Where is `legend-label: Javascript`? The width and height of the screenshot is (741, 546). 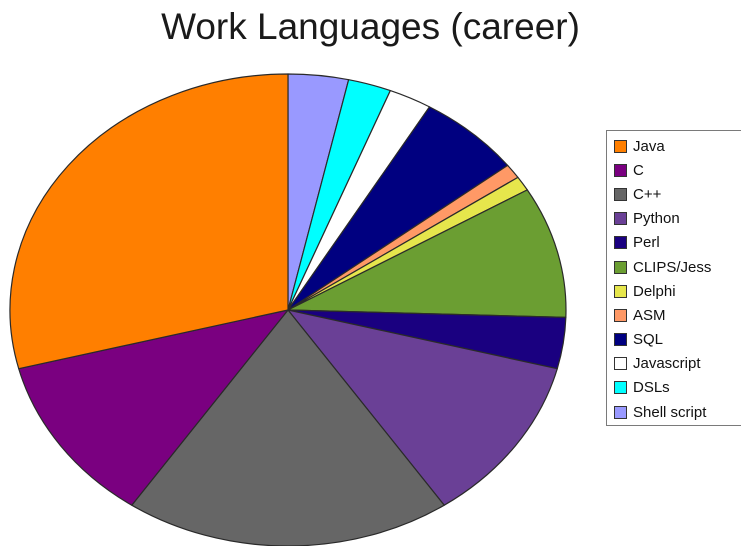
legend-label: Javascript is located at coordinates (667, 364).